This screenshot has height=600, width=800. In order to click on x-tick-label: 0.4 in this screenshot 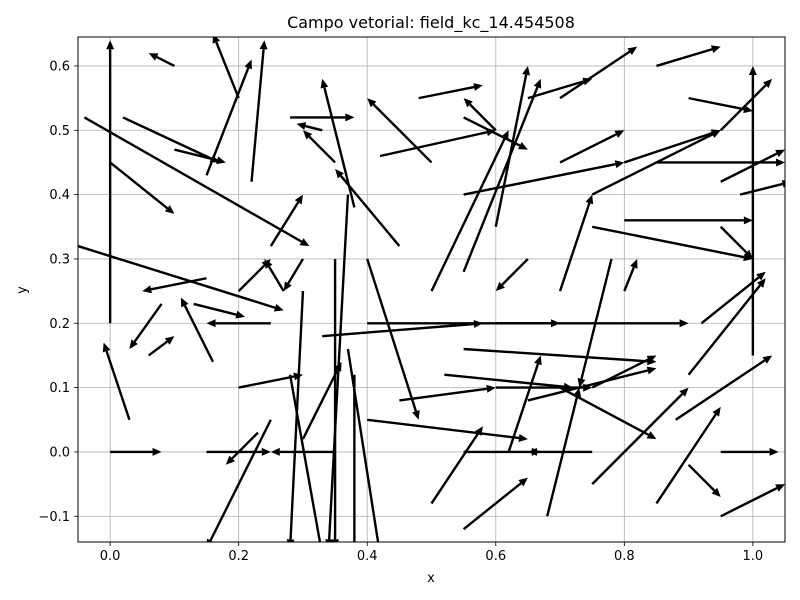, I will do `click(367, 556)`.